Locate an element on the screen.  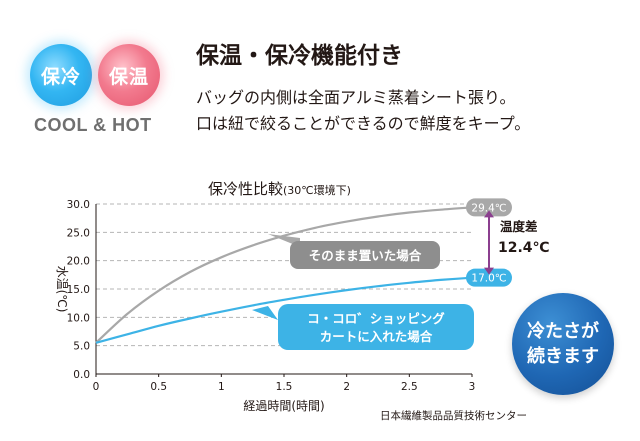
cool-badge-label: 保冷 is located at coordinates (60, 76).